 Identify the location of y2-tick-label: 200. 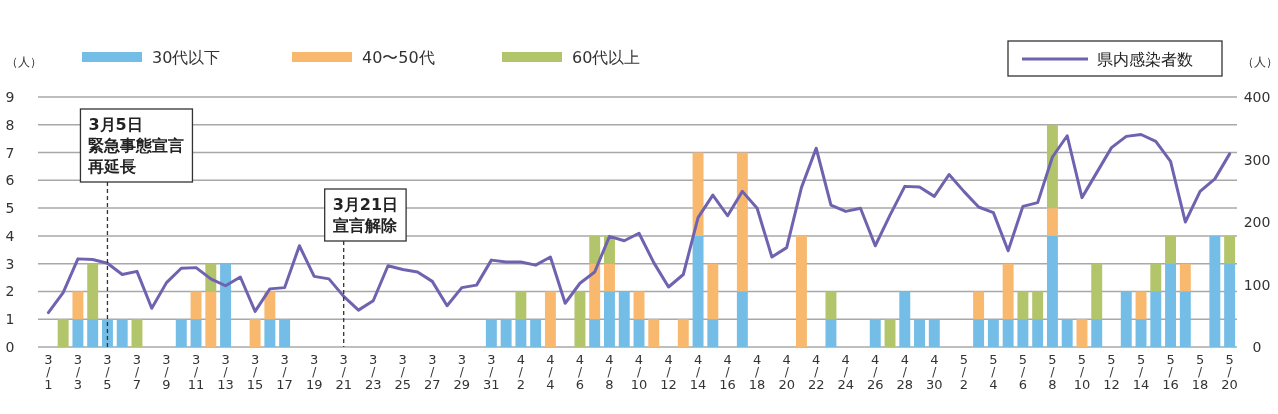
(1257, 222).